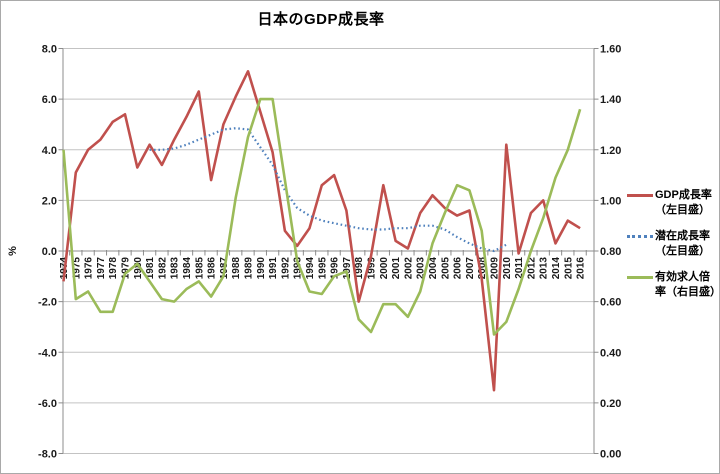 The height and width of the screenshot is (474, 720). I want to click on legend-label-line: 潜在成長率, so click(682, 236).